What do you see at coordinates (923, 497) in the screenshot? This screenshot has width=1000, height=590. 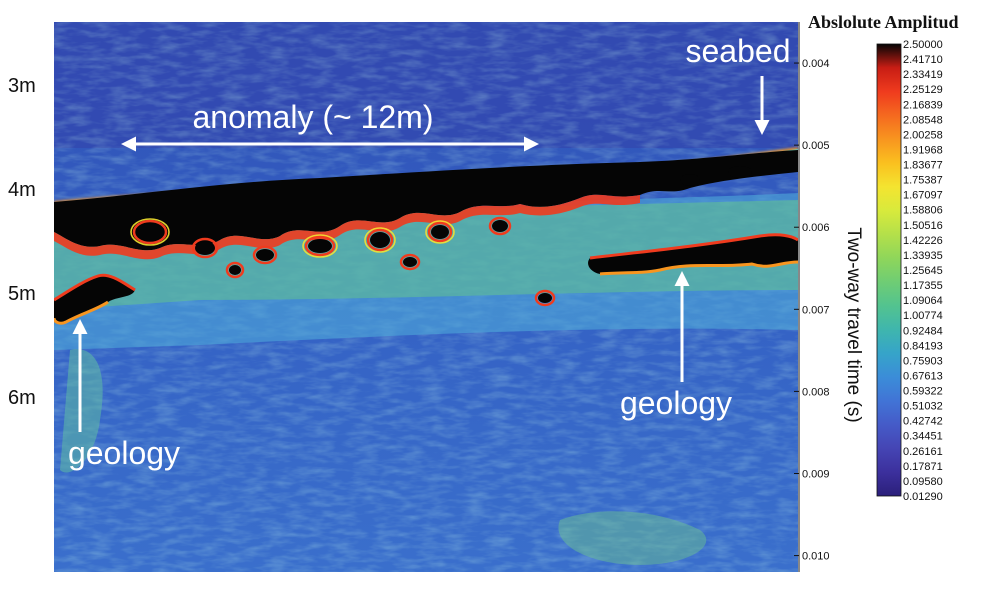 I see `colorbar-tick-label: 0.01290` at bounding box center [923, 497].